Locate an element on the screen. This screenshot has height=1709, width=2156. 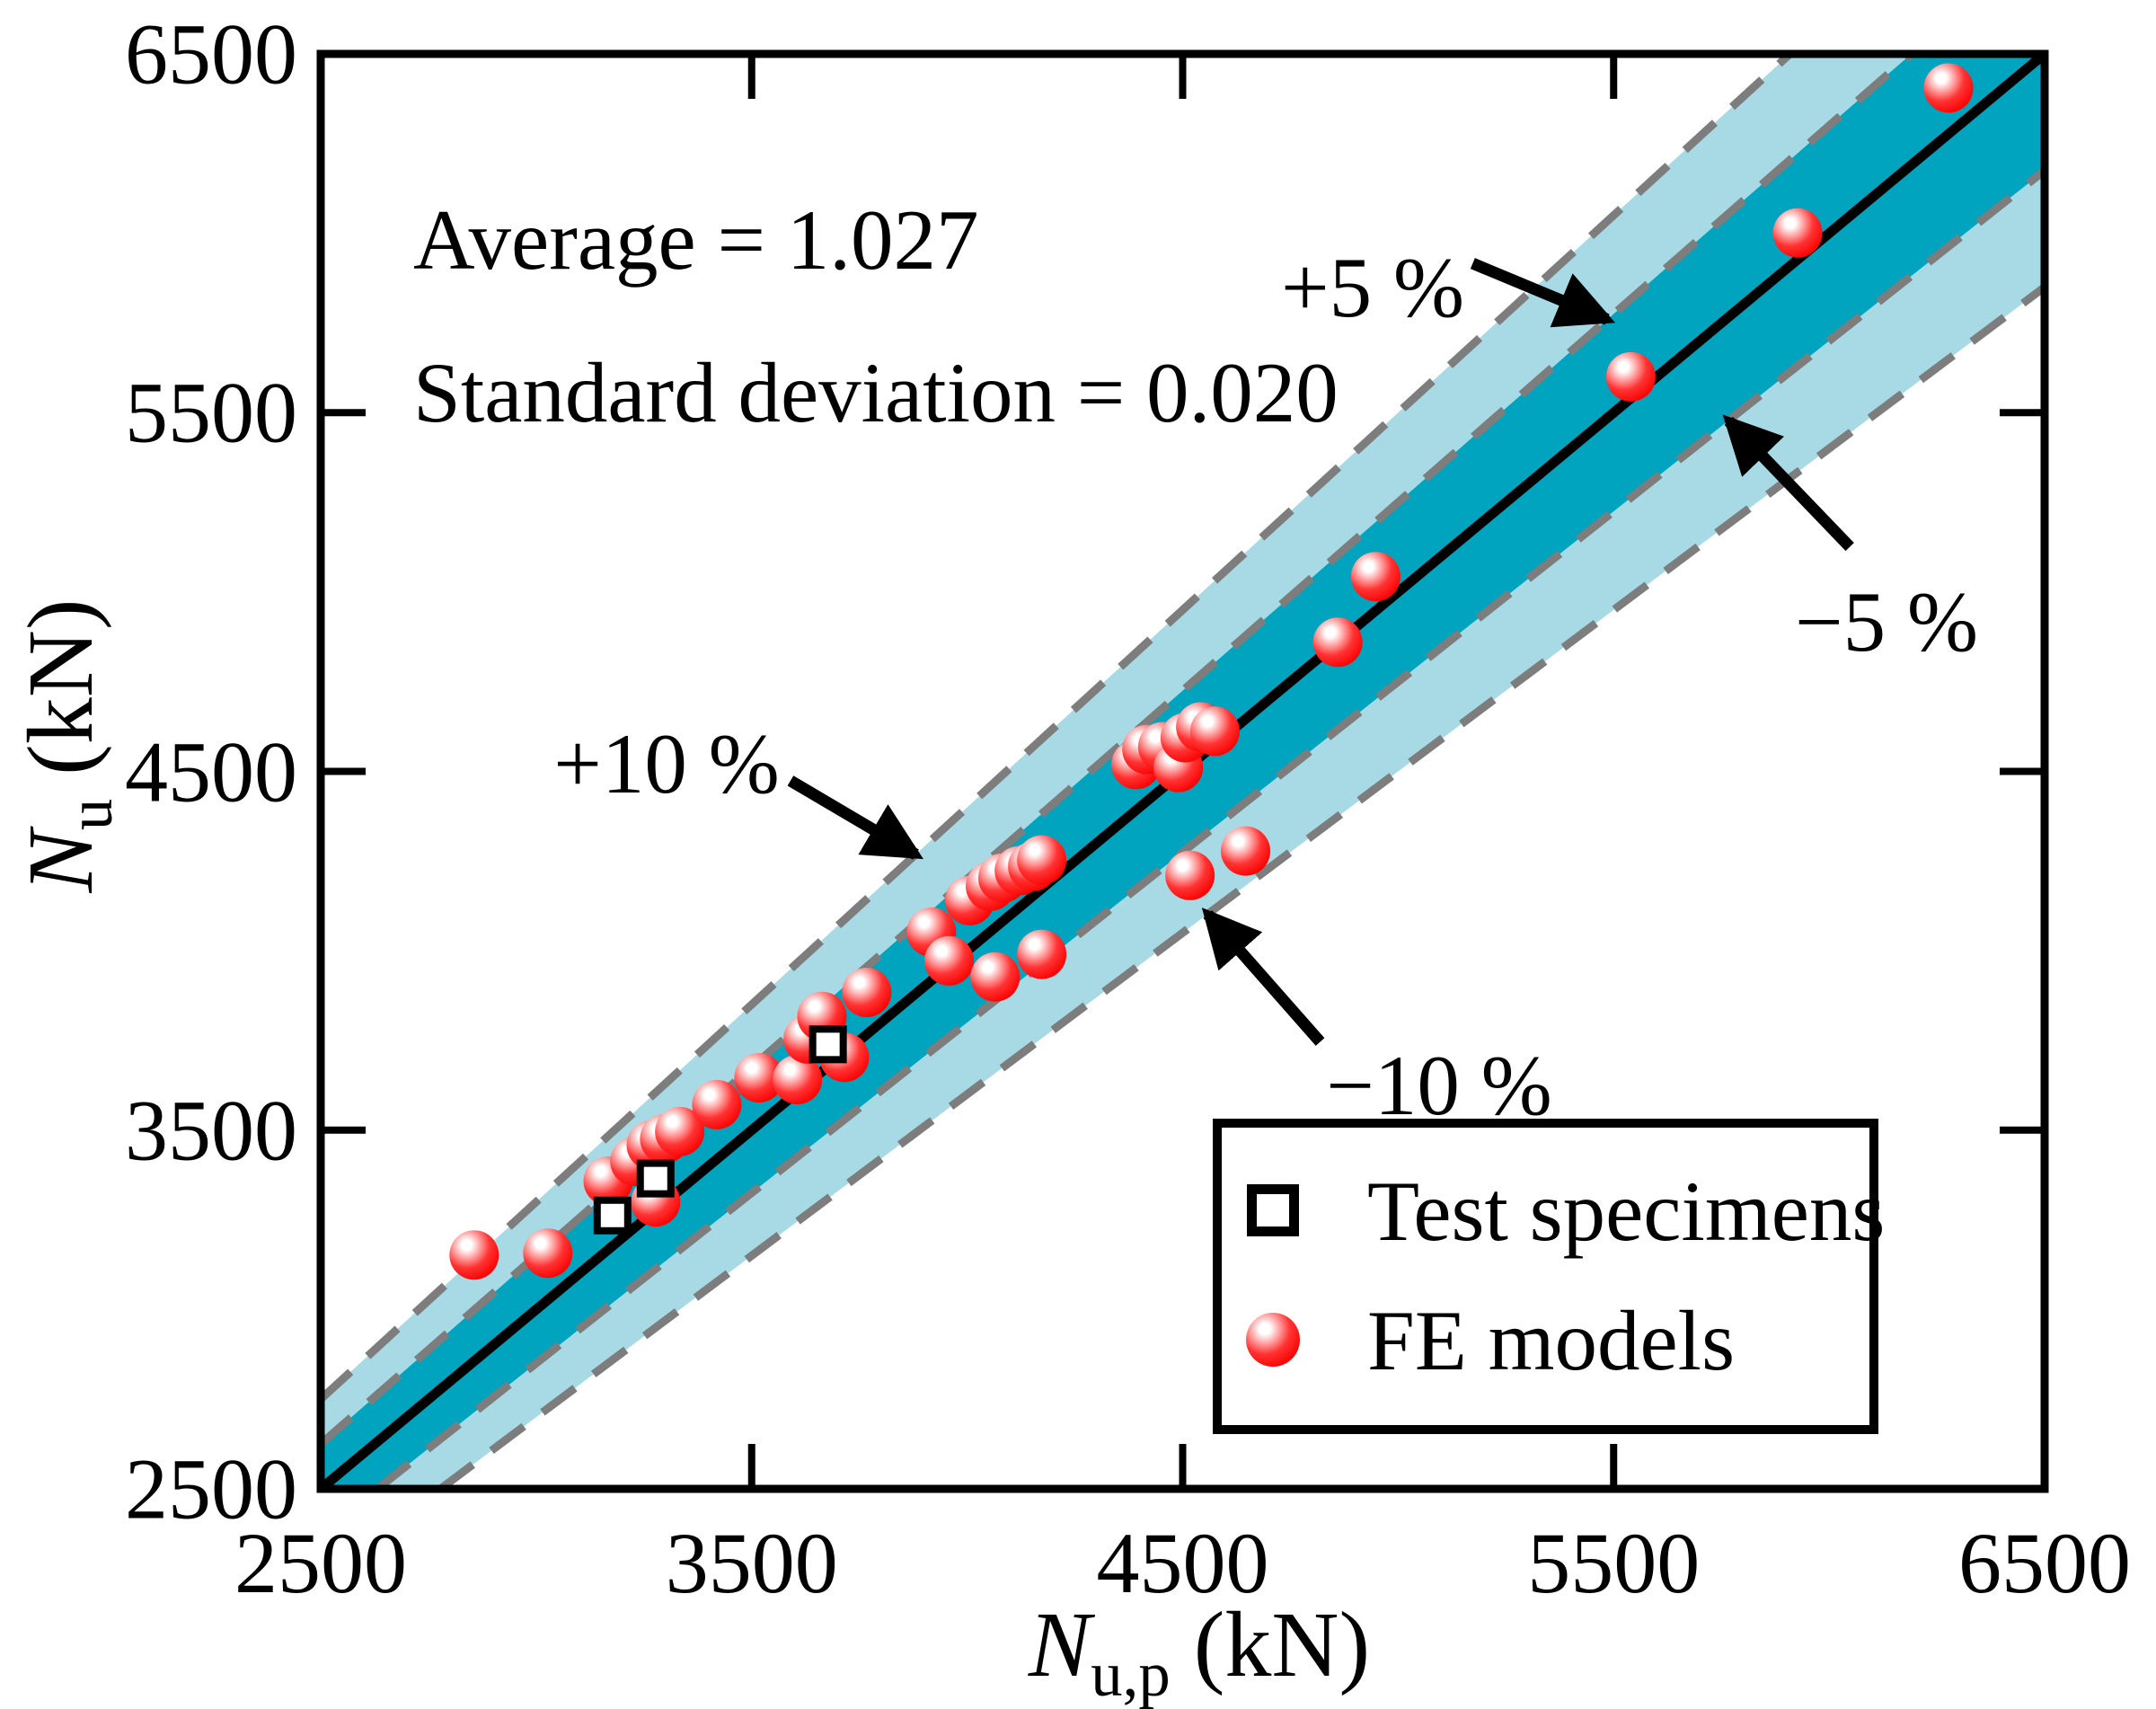
legend-label-test-specimens: Test specimens is located at coordinates (1626, 1211).